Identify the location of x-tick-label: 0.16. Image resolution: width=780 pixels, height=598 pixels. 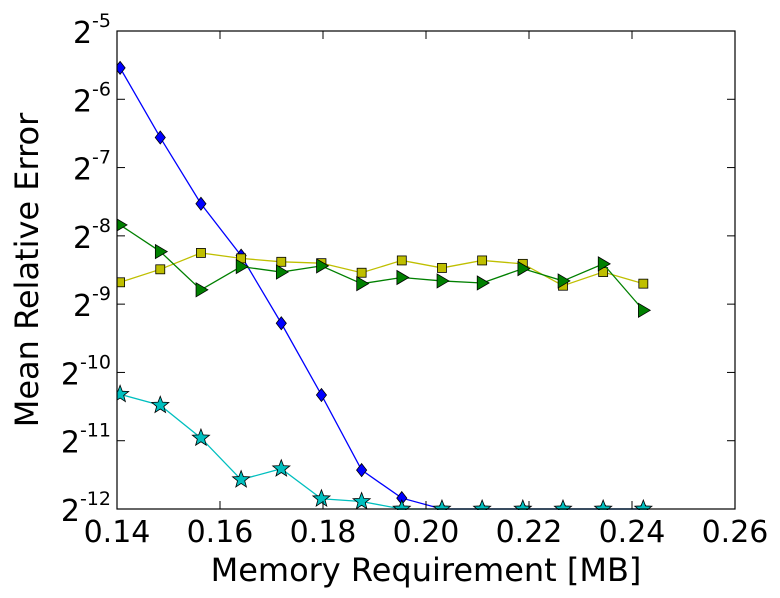
(220, 532).